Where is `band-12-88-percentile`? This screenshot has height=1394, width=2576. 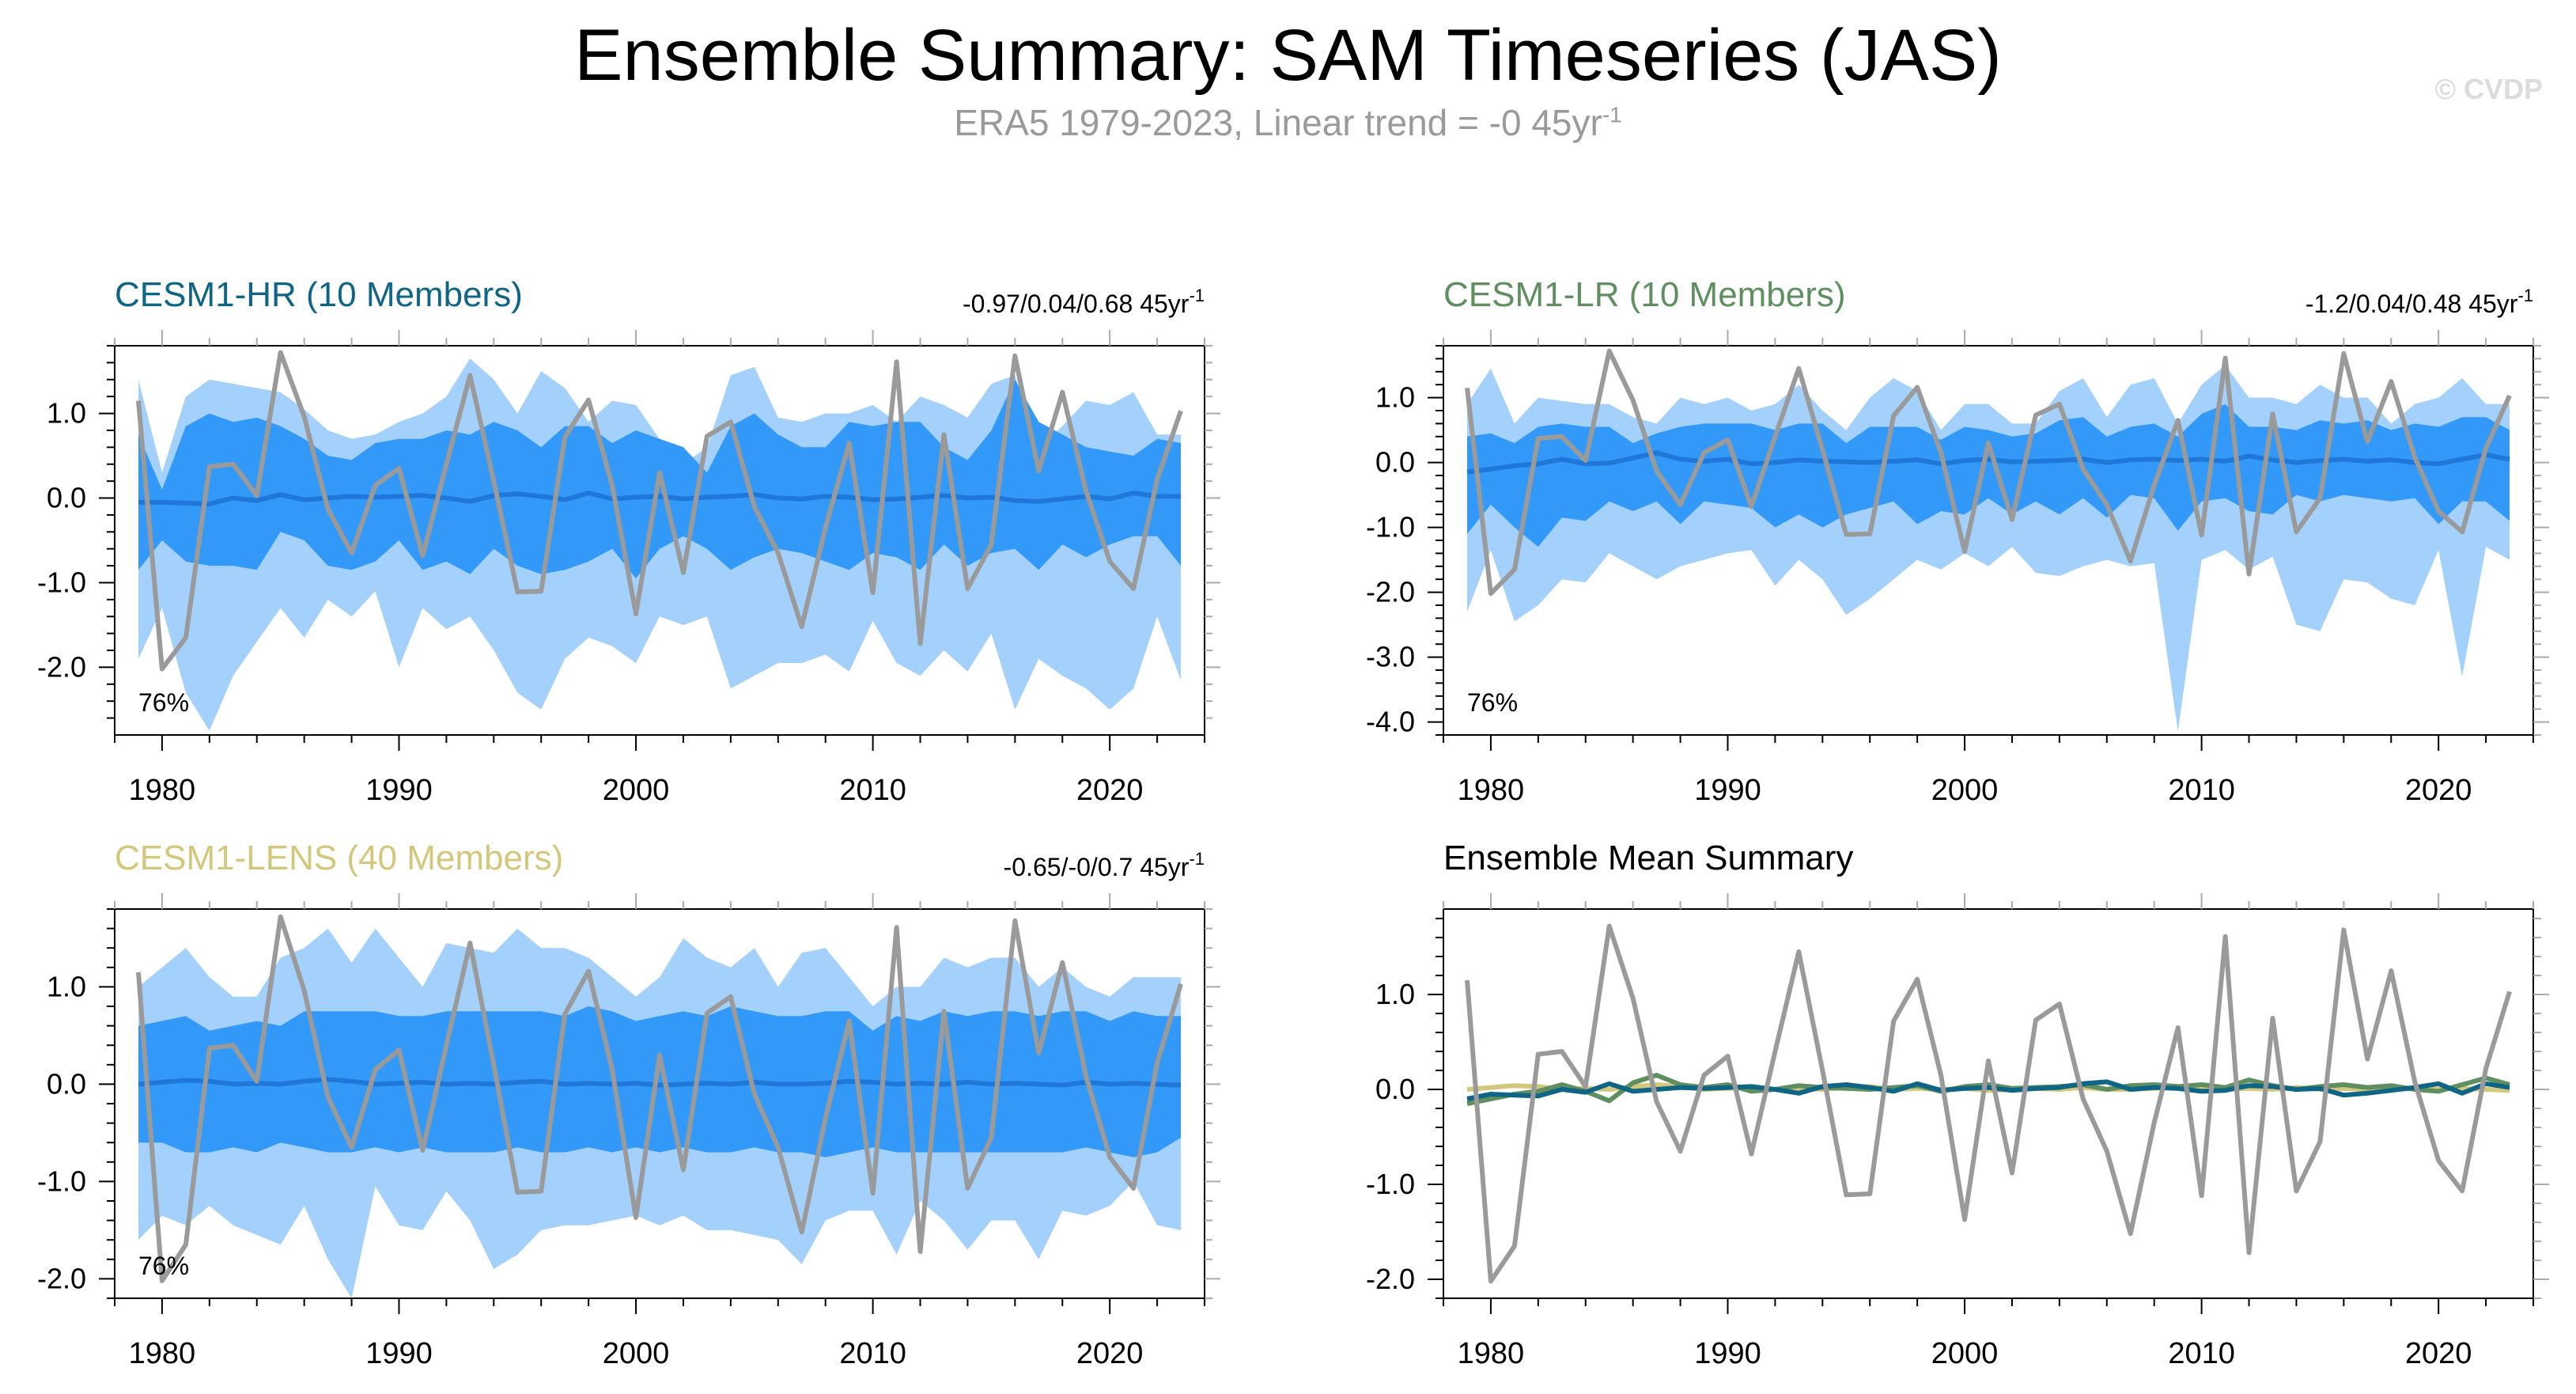
band-12-88-percentile is located at coordinates (660, 1081).